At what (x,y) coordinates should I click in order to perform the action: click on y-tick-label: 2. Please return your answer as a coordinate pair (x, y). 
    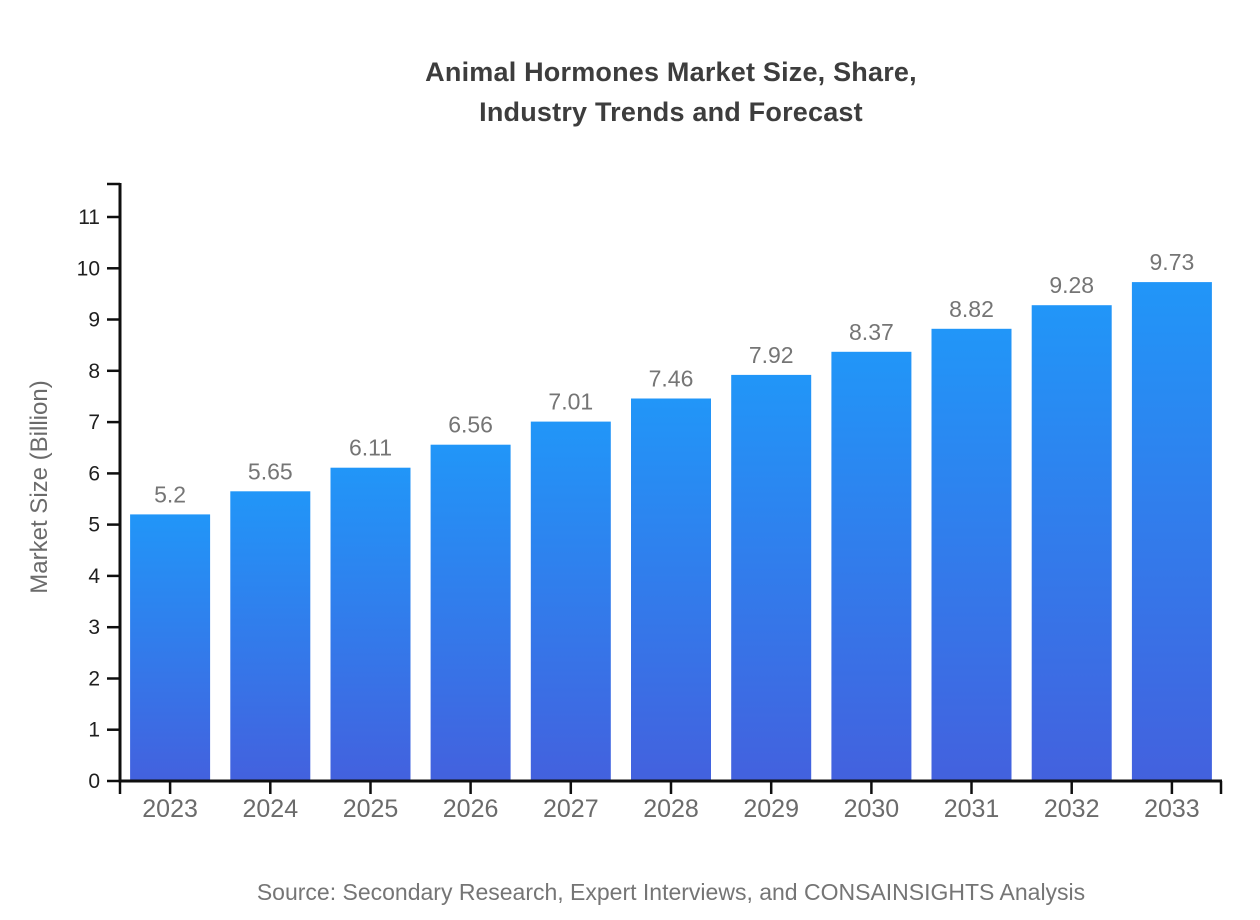
    Looking at the image, I should click on (94, 679).